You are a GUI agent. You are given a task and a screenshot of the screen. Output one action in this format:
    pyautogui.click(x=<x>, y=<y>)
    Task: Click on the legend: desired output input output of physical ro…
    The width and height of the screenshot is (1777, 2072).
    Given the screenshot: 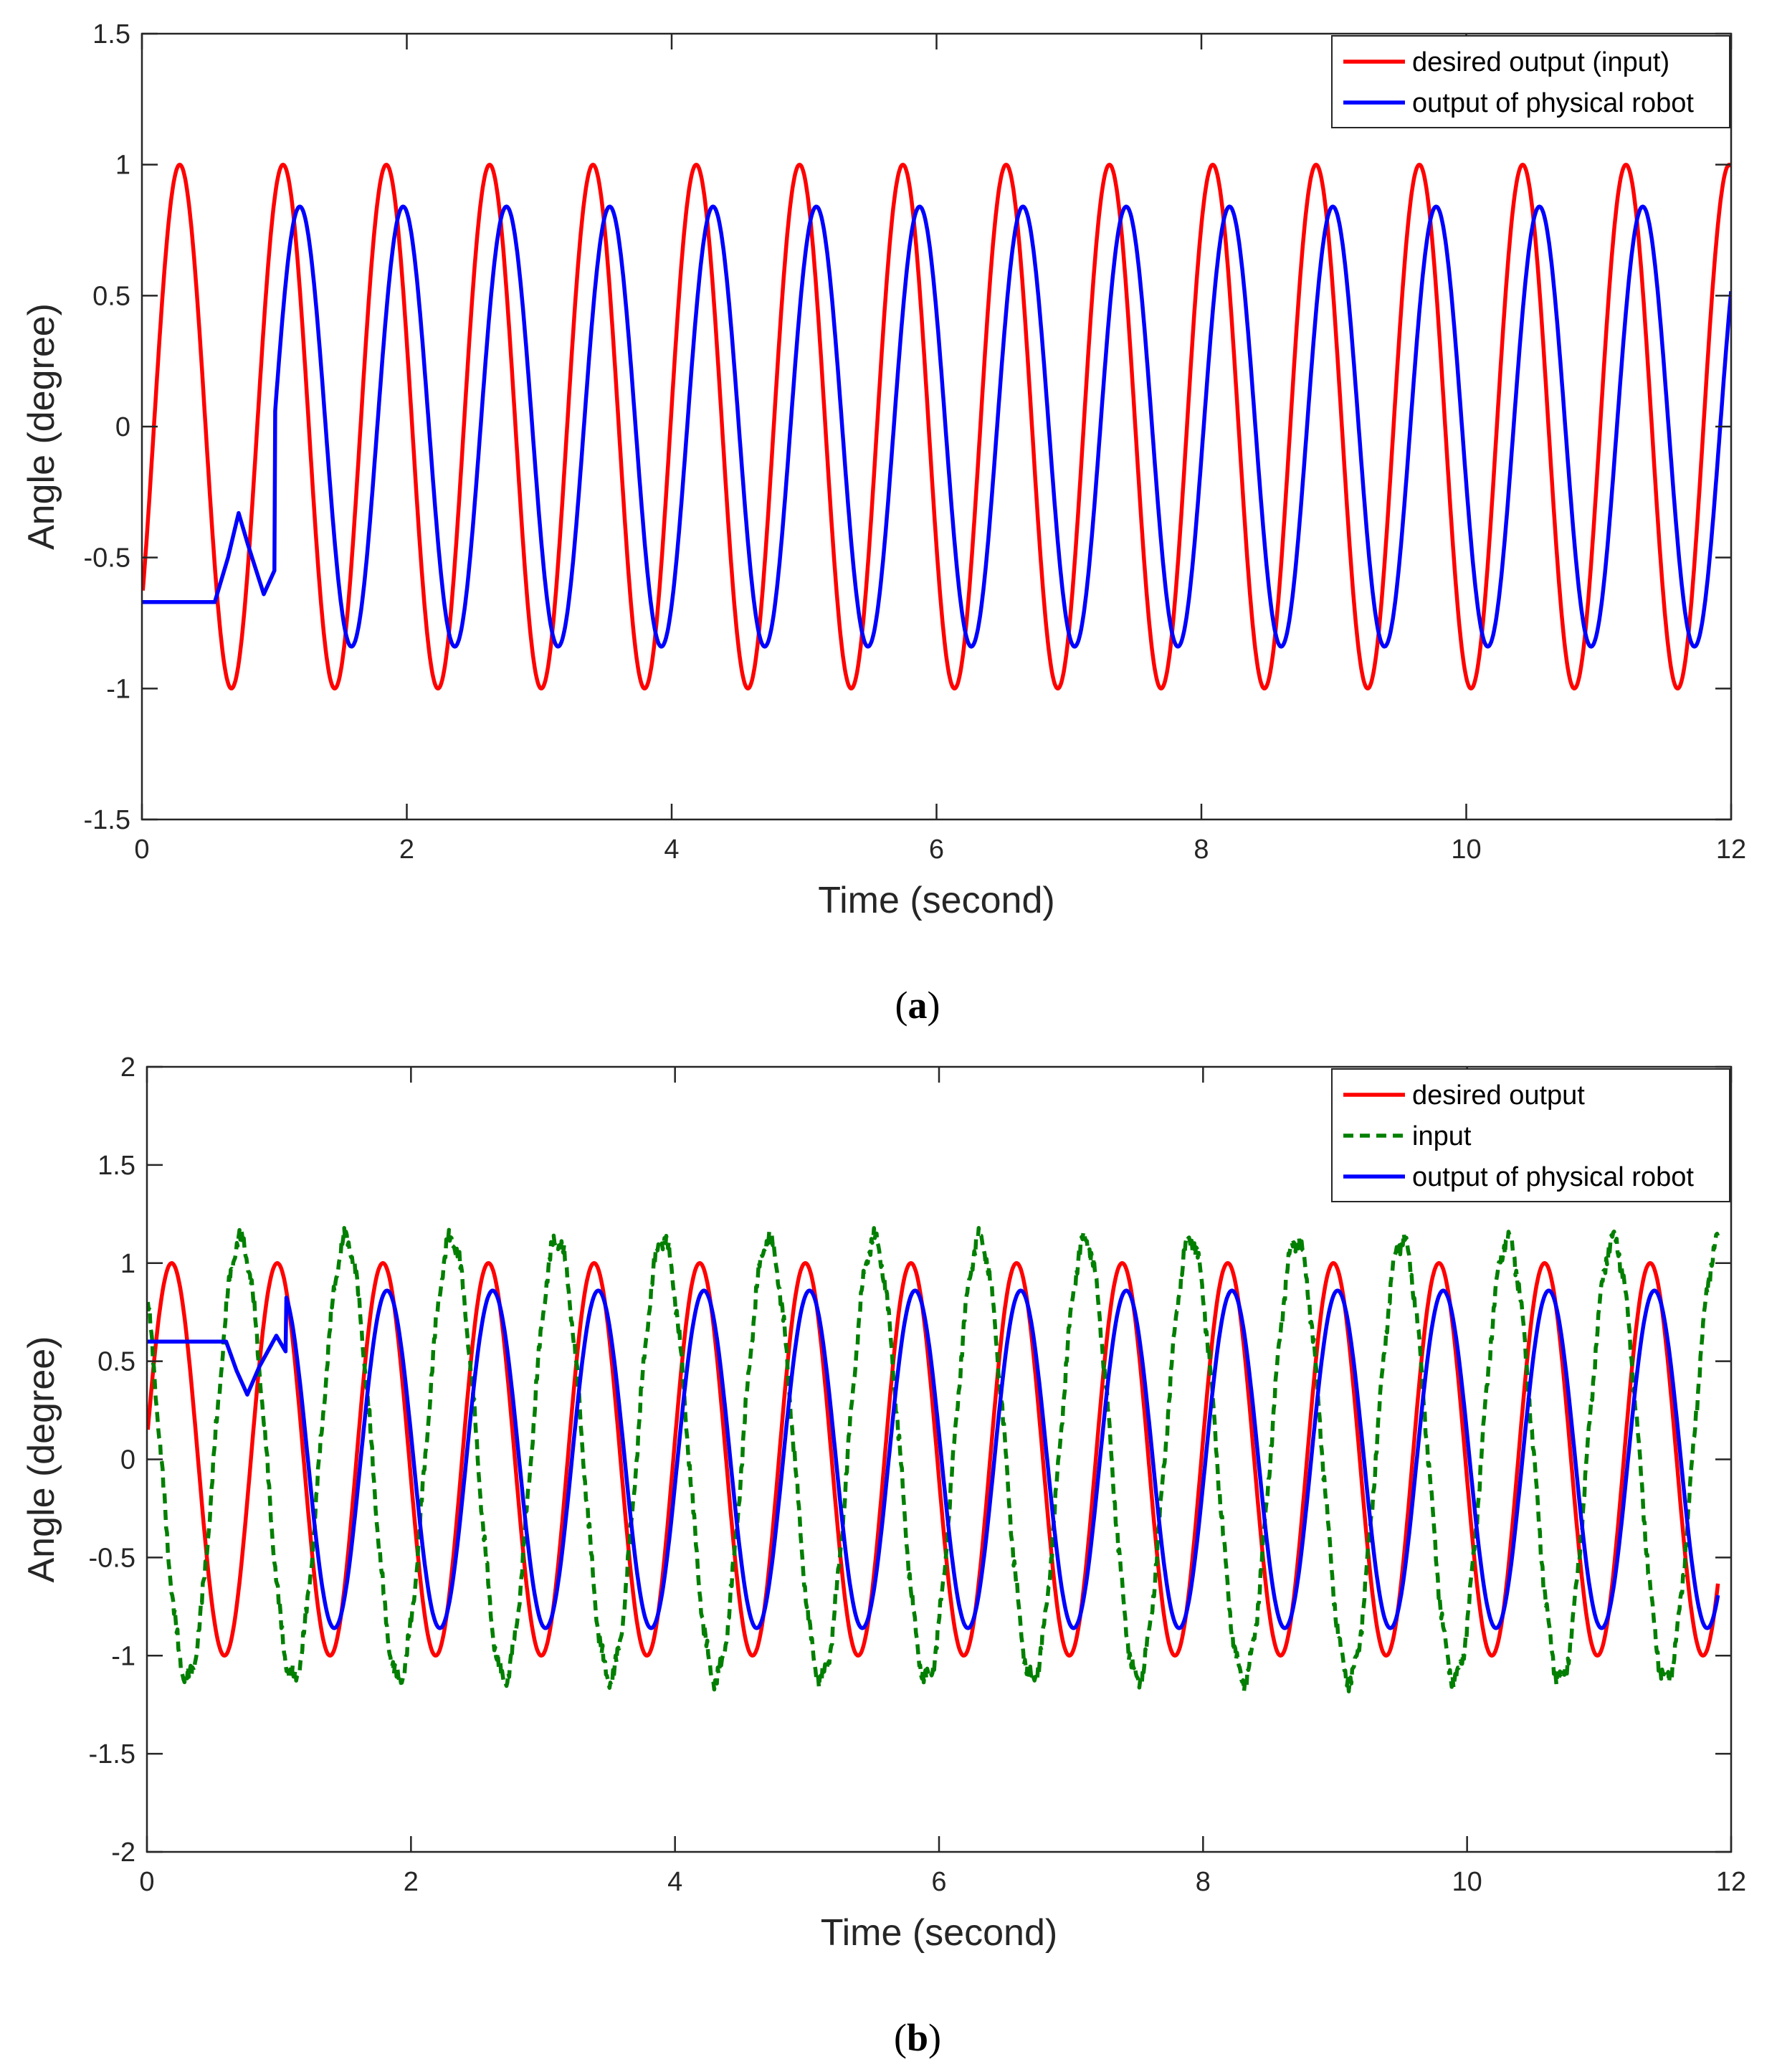 What is the action you would take?
    pyautogui.click(x=1530, y=1135)
    